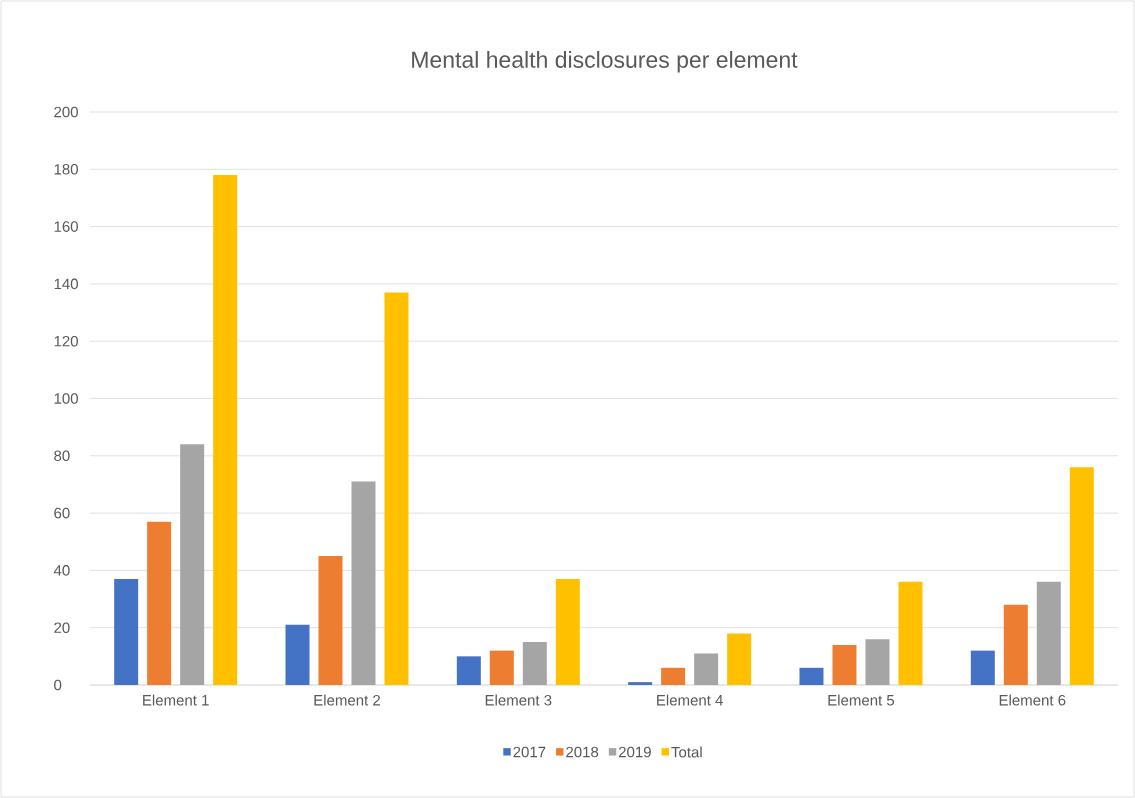 The width and height of the screenshot is (1135, 798). Describe the element at coordinates (605, 62) in the screenshot. I see `chart-title: Mental health disclosures per element` at that location.